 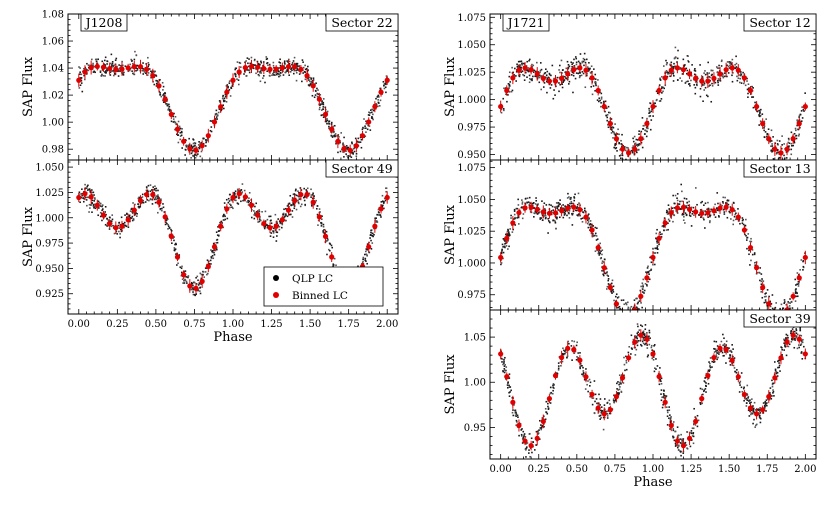 What do you see at coordinates (276, 278) in the screenshot?
I see `legend-marker-qlp` at bounding box center [276, 278].